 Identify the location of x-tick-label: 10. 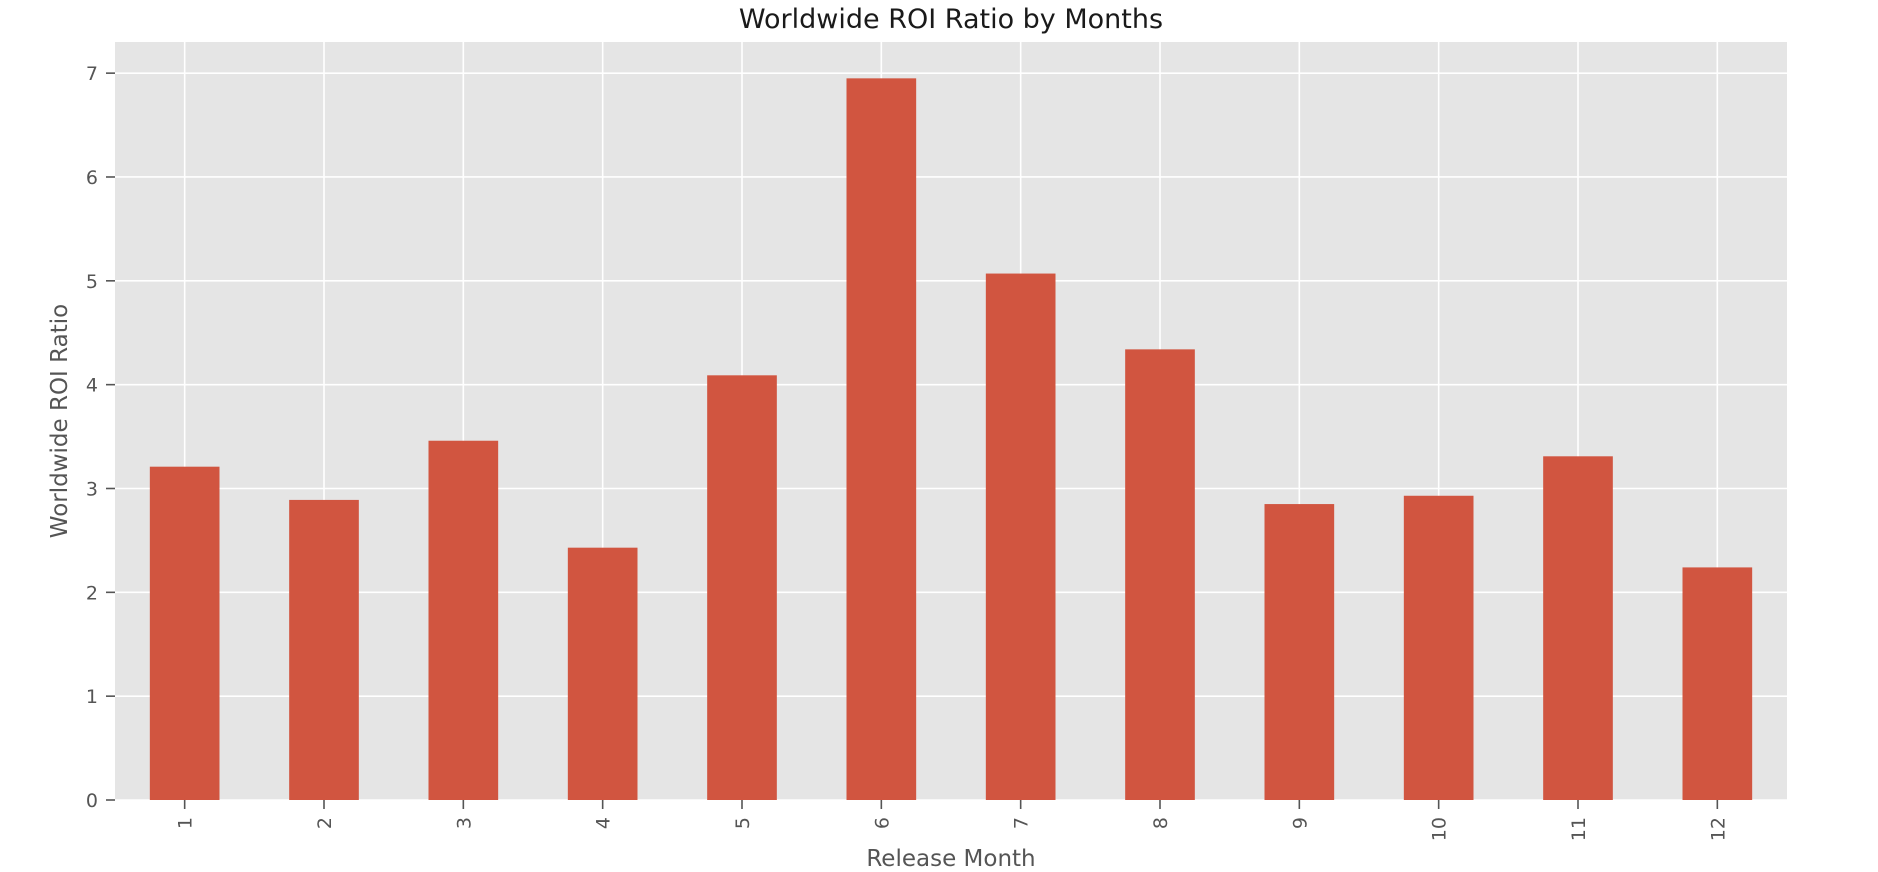
(1440, 829).